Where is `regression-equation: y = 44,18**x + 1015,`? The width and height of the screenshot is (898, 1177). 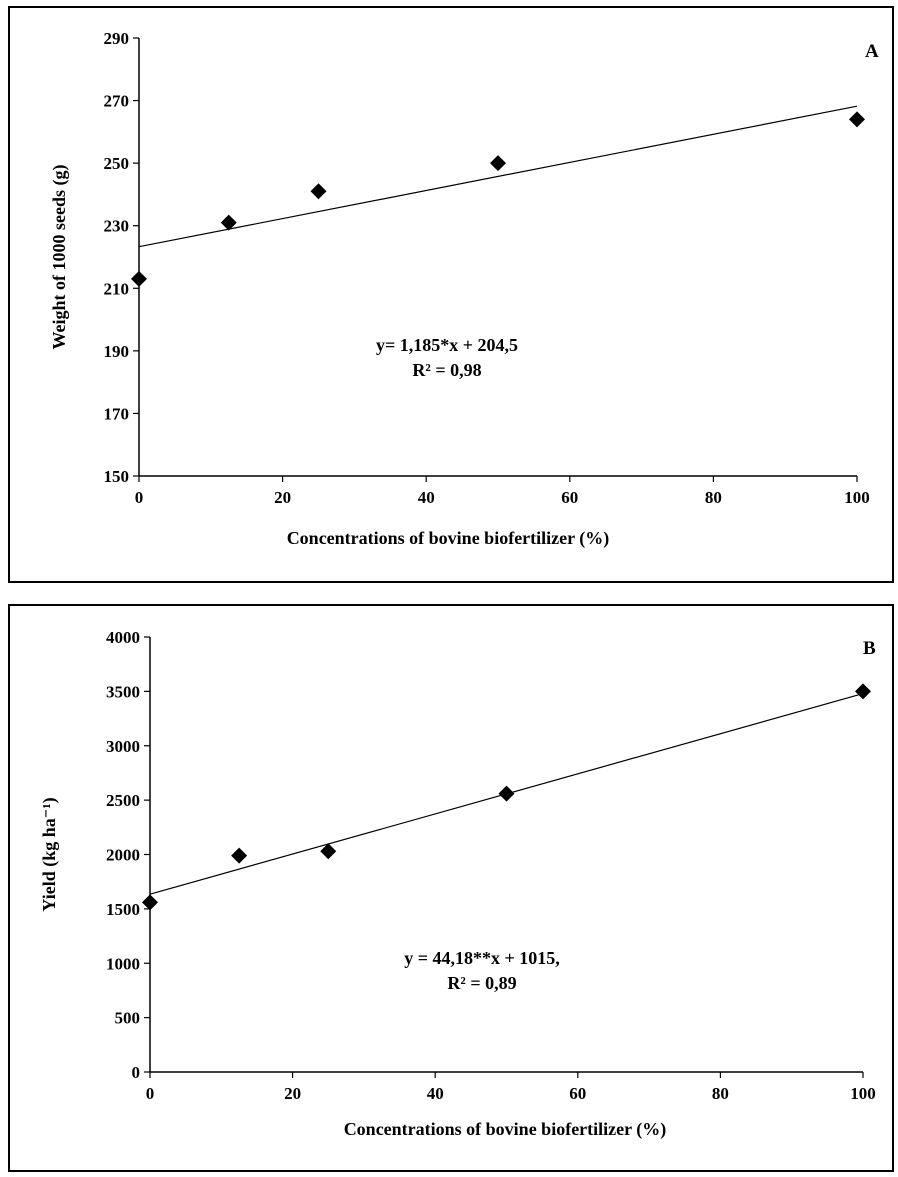
regression-equation: y = 44,18**x + 1015, is located at coordinates (482, 958).